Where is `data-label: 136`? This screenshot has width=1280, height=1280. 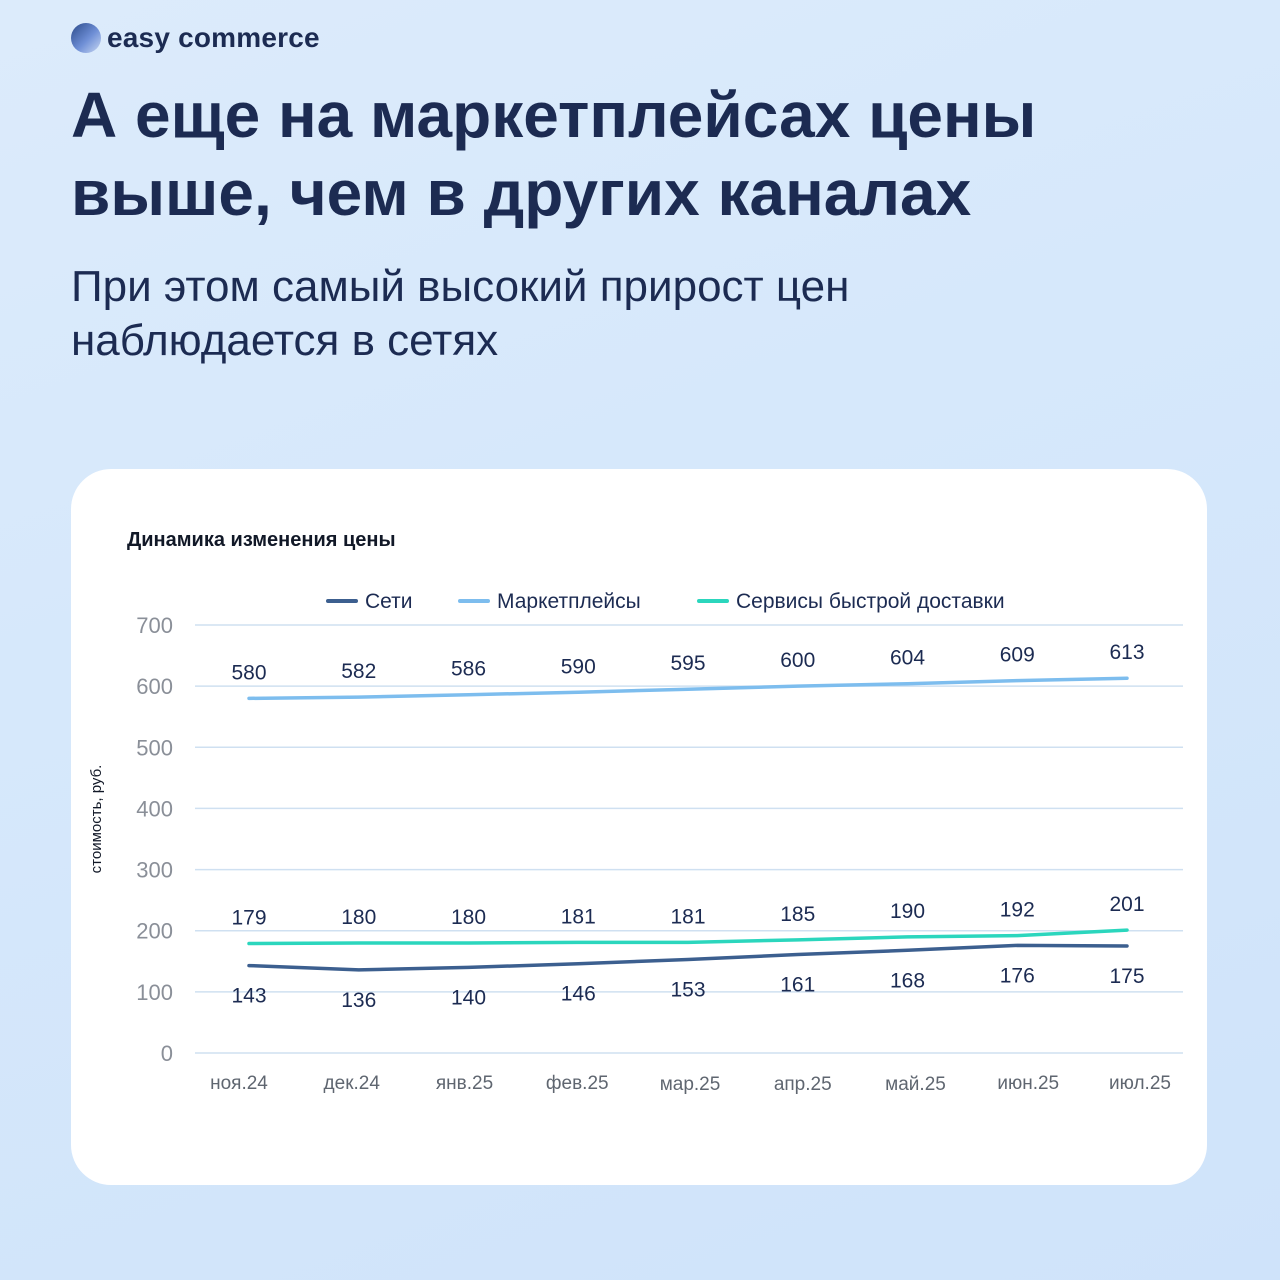
data-label: 136 is located at coordinates (358, 1000).